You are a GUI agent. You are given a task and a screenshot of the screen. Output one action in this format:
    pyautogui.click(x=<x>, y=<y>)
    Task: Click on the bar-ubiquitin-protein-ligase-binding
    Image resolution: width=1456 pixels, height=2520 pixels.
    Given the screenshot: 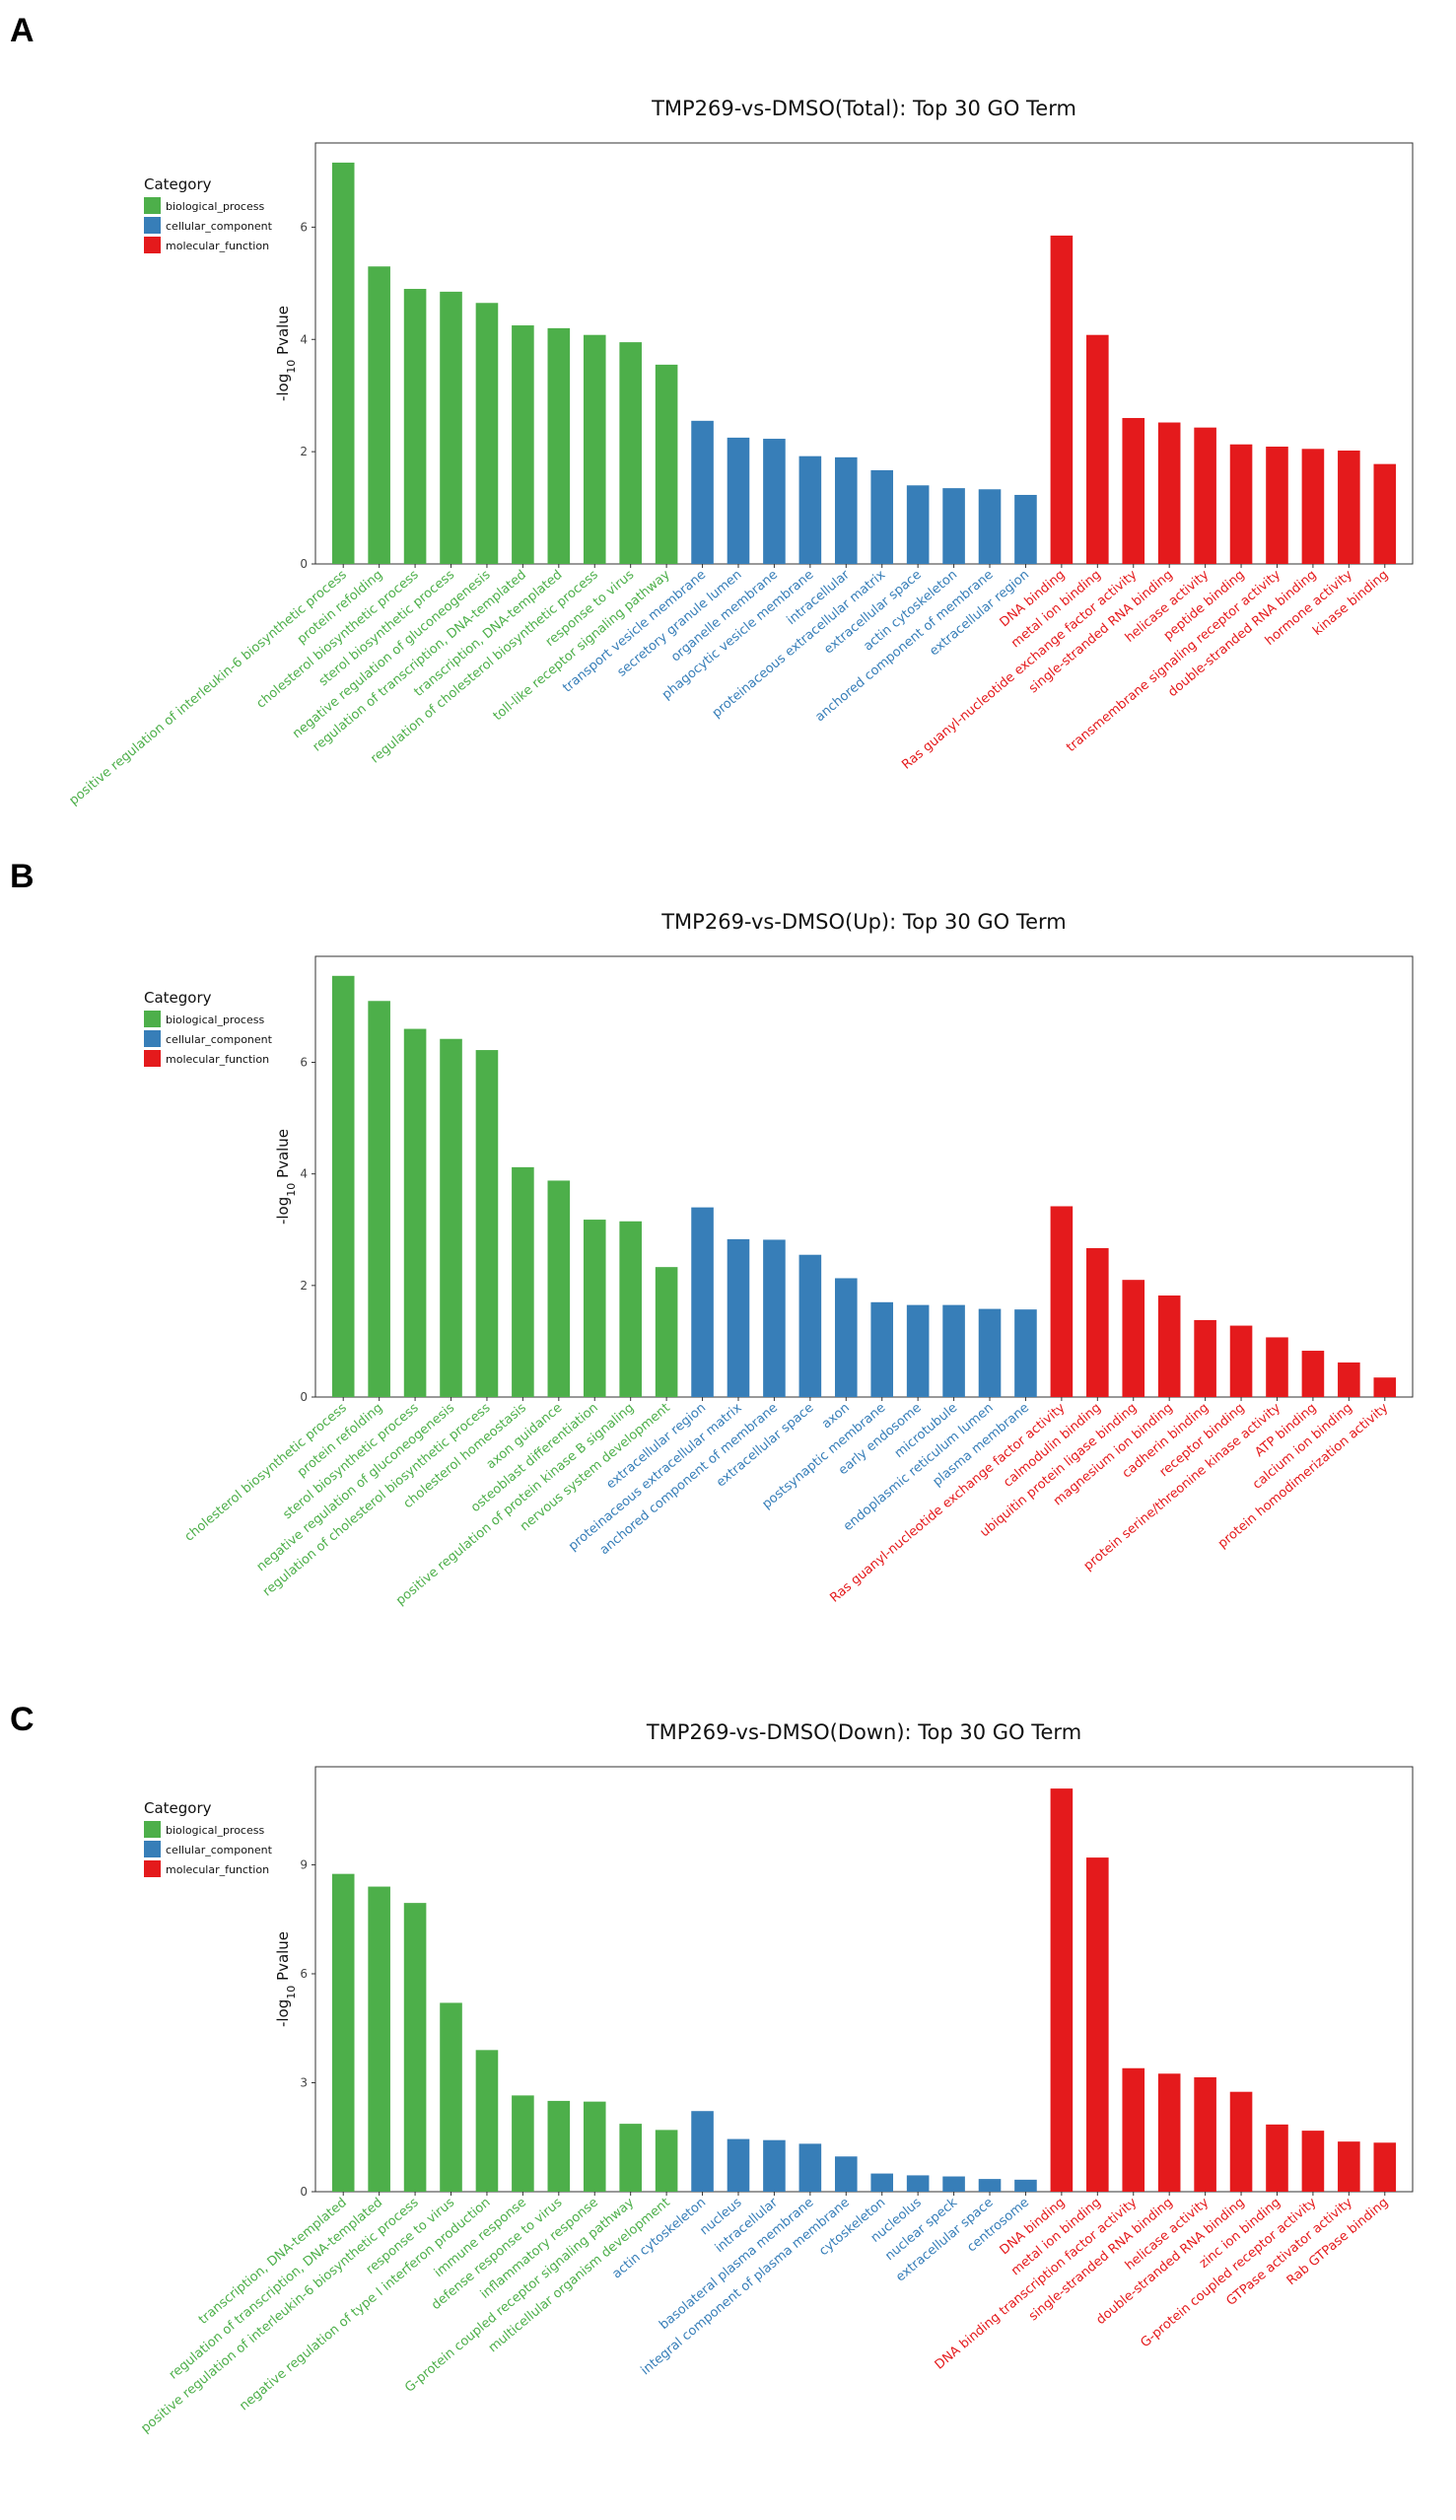 What is the action you would take?
    pyautogui.click(x=1133, y=1338)
    